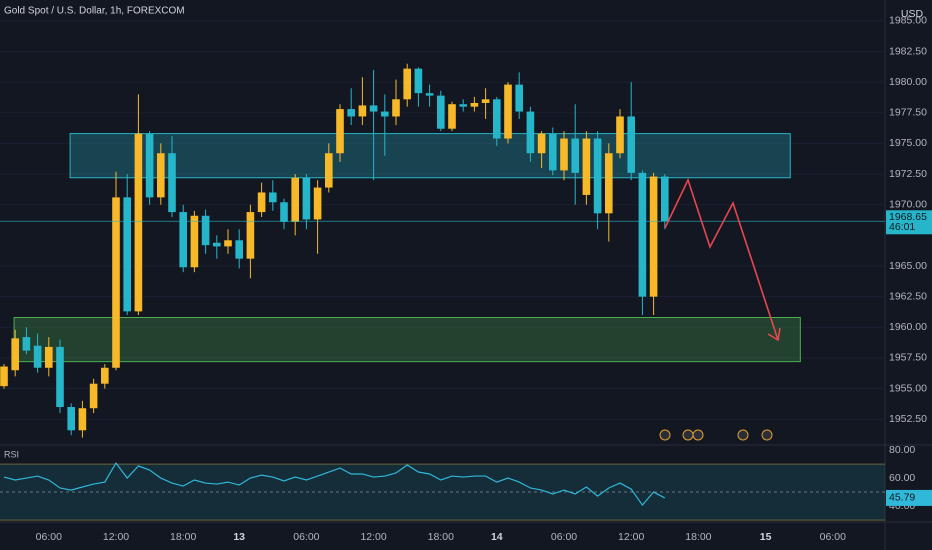 The image size is (932, 550). What do you see at coordinates (908, 205) in the screenshot?
I see `y-tick-label: 1970.00` at bounding box center [908, 205].